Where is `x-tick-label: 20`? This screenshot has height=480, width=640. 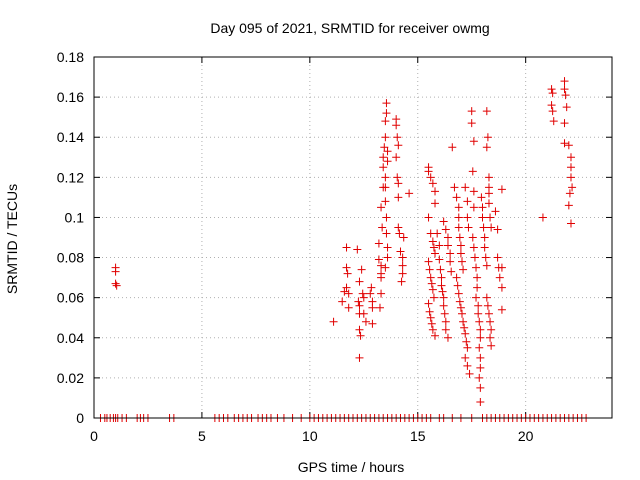 x-tick-label: 20 is located at coordinates (526, 436).